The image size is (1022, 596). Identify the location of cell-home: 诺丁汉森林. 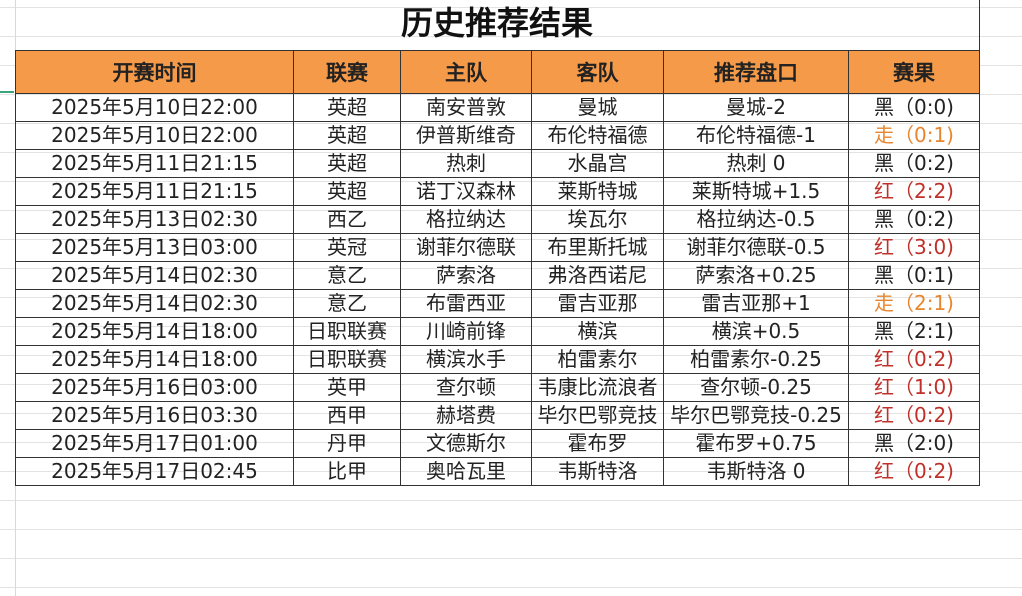
(466, 191).